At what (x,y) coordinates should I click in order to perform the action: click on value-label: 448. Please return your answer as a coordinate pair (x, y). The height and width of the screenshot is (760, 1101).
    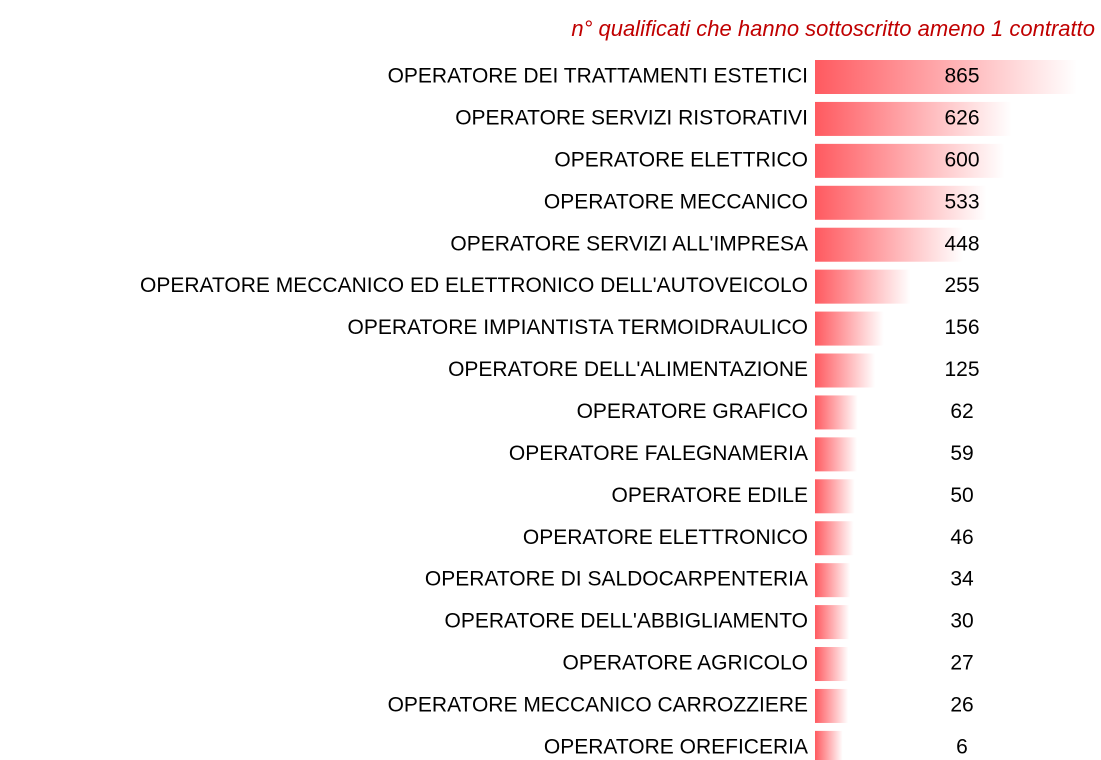
    Looking at the image, I should click on (961, 243).